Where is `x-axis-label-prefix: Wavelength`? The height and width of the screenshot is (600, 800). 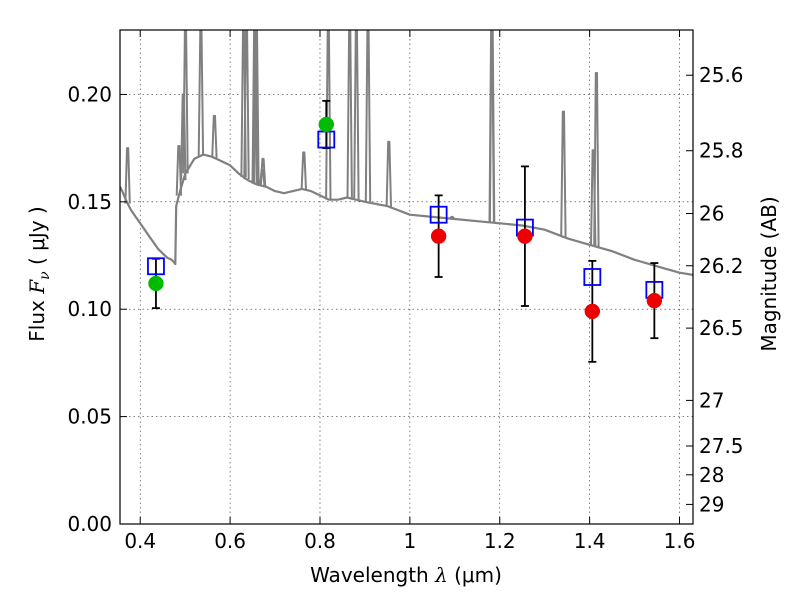 x-axis-label-prefix: Wavelength is located at coordinates (372, 575).